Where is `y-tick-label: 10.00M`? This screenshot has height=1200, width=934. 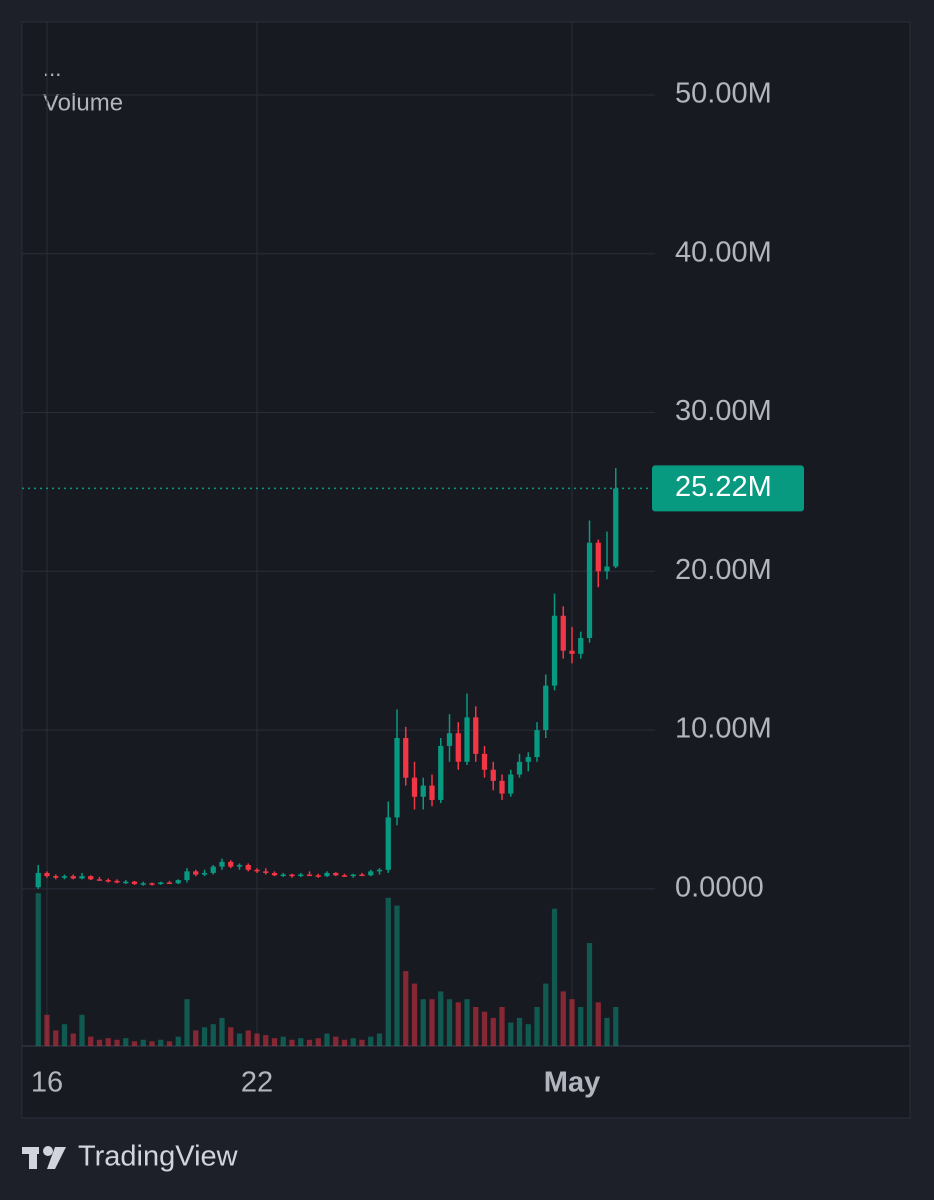 y-tick-label: 10.00M is located at coordinates (723, 729).